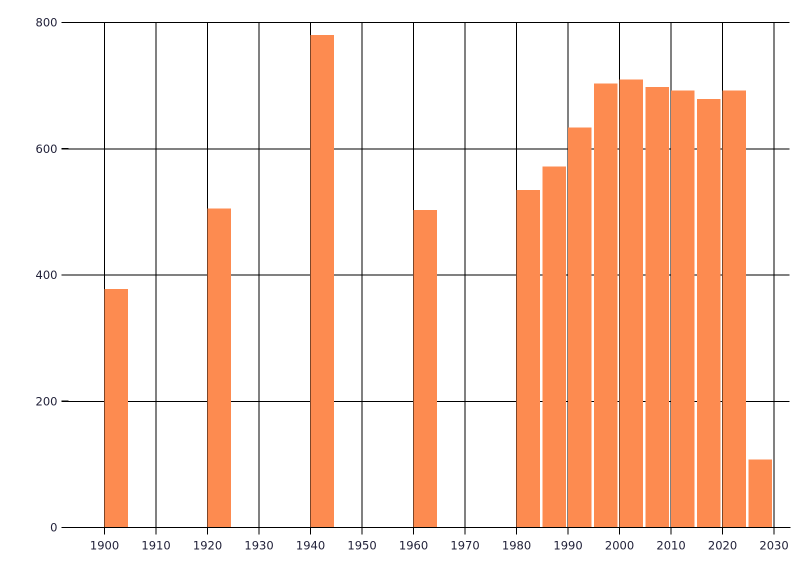  I want to click on x-tick-label: 1940, so click(310, 546).